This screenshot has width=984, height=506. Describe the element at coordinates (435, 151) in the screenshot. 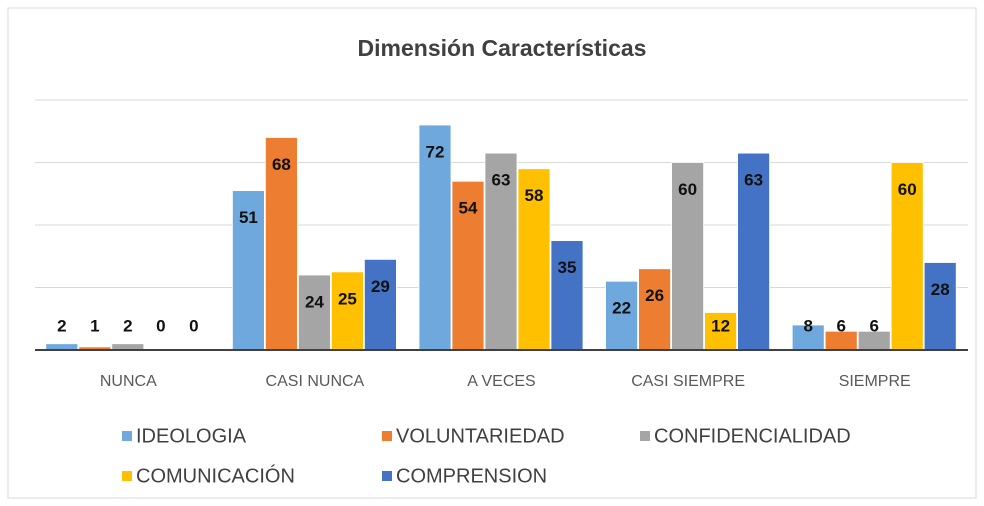

I see `value-label: 72` at that location.